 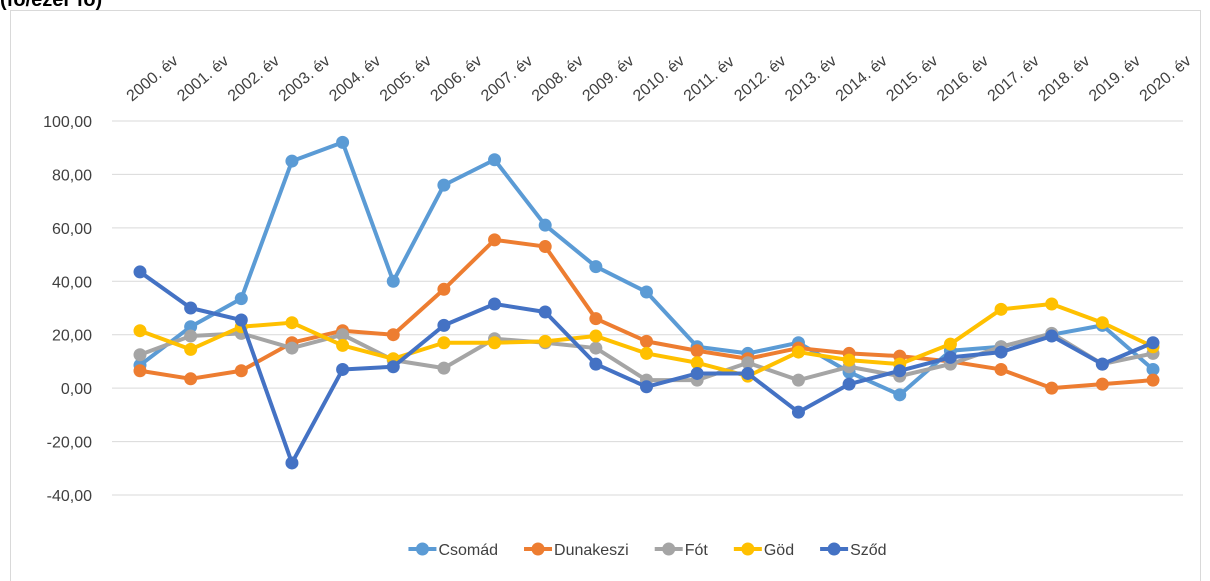 What do you see at coordinates (76, 389) in the screenshot?
I see `y-tick-label: 0,00` at bounding box center [76, 389].